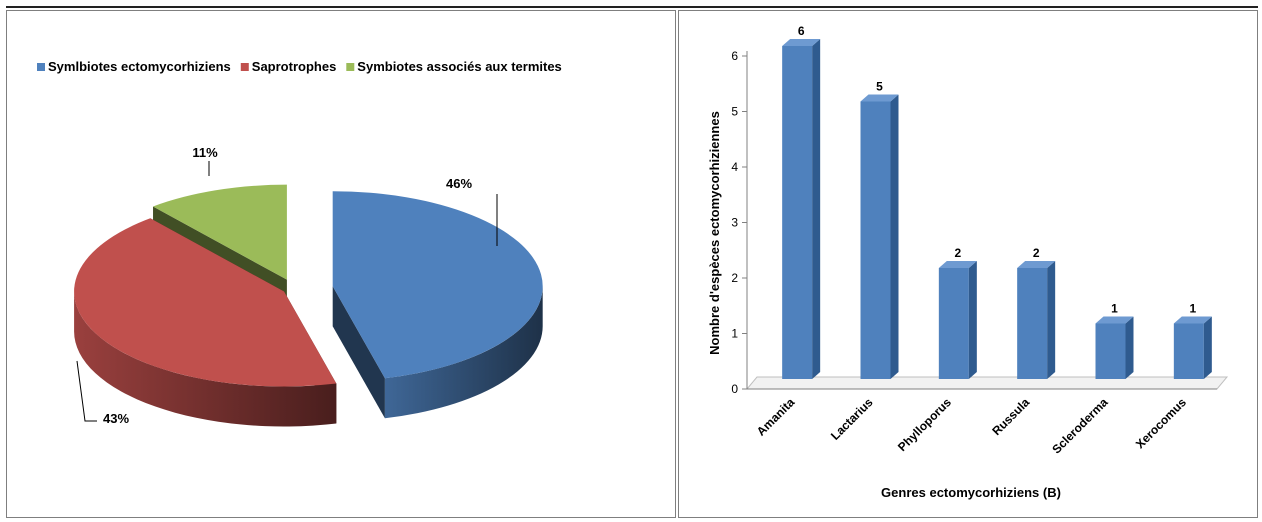 The width and height of the screenshot is (1262, 522). Describe the element at coordinates (776, 417) in the screenshot. I see `x-tick-label: Amanita` at that location.